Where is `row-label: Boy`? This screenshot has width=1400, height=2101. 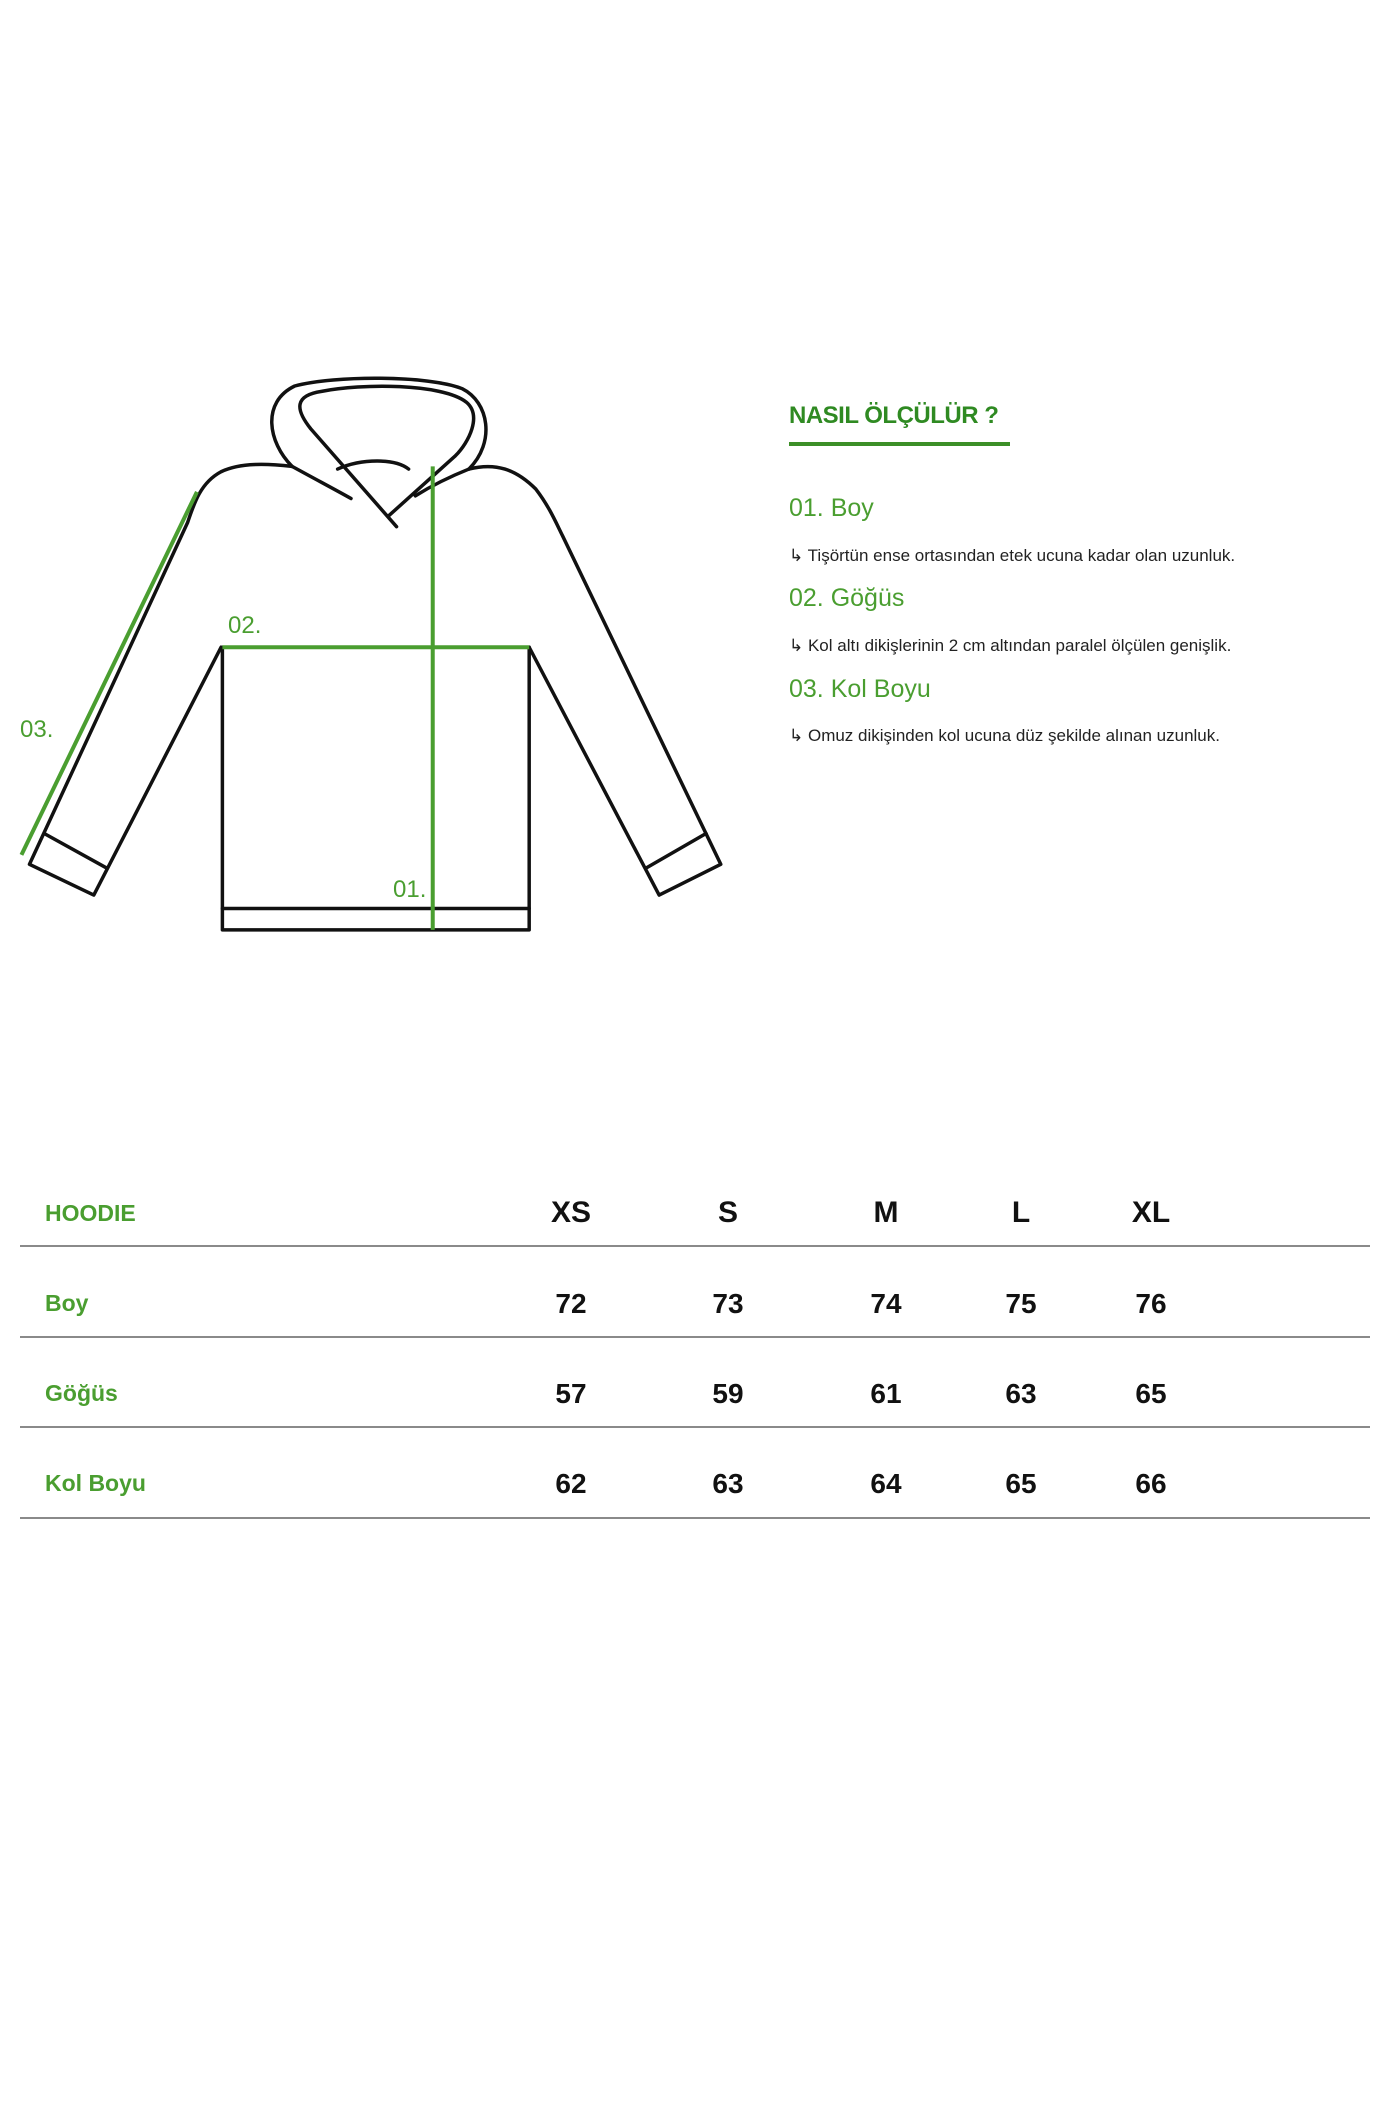
row-label: Boy is located at coordinates (67, 1303).